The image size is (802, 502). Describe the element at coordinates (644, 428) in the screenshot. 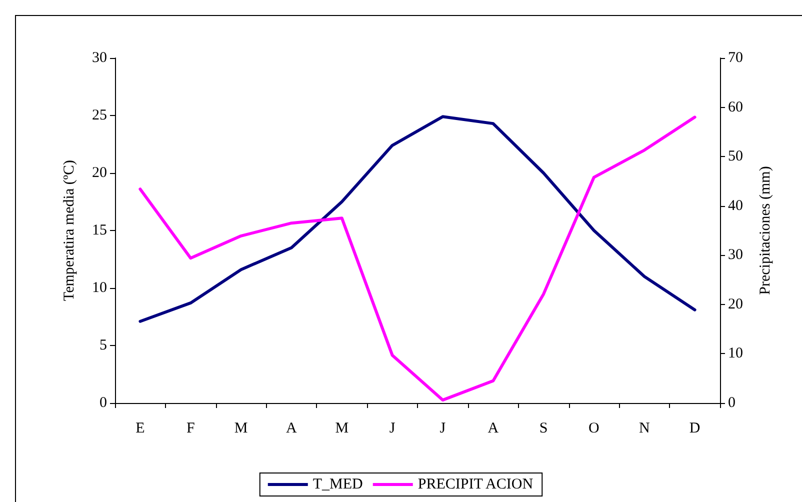

I see `x-tick-label: N` at that location.